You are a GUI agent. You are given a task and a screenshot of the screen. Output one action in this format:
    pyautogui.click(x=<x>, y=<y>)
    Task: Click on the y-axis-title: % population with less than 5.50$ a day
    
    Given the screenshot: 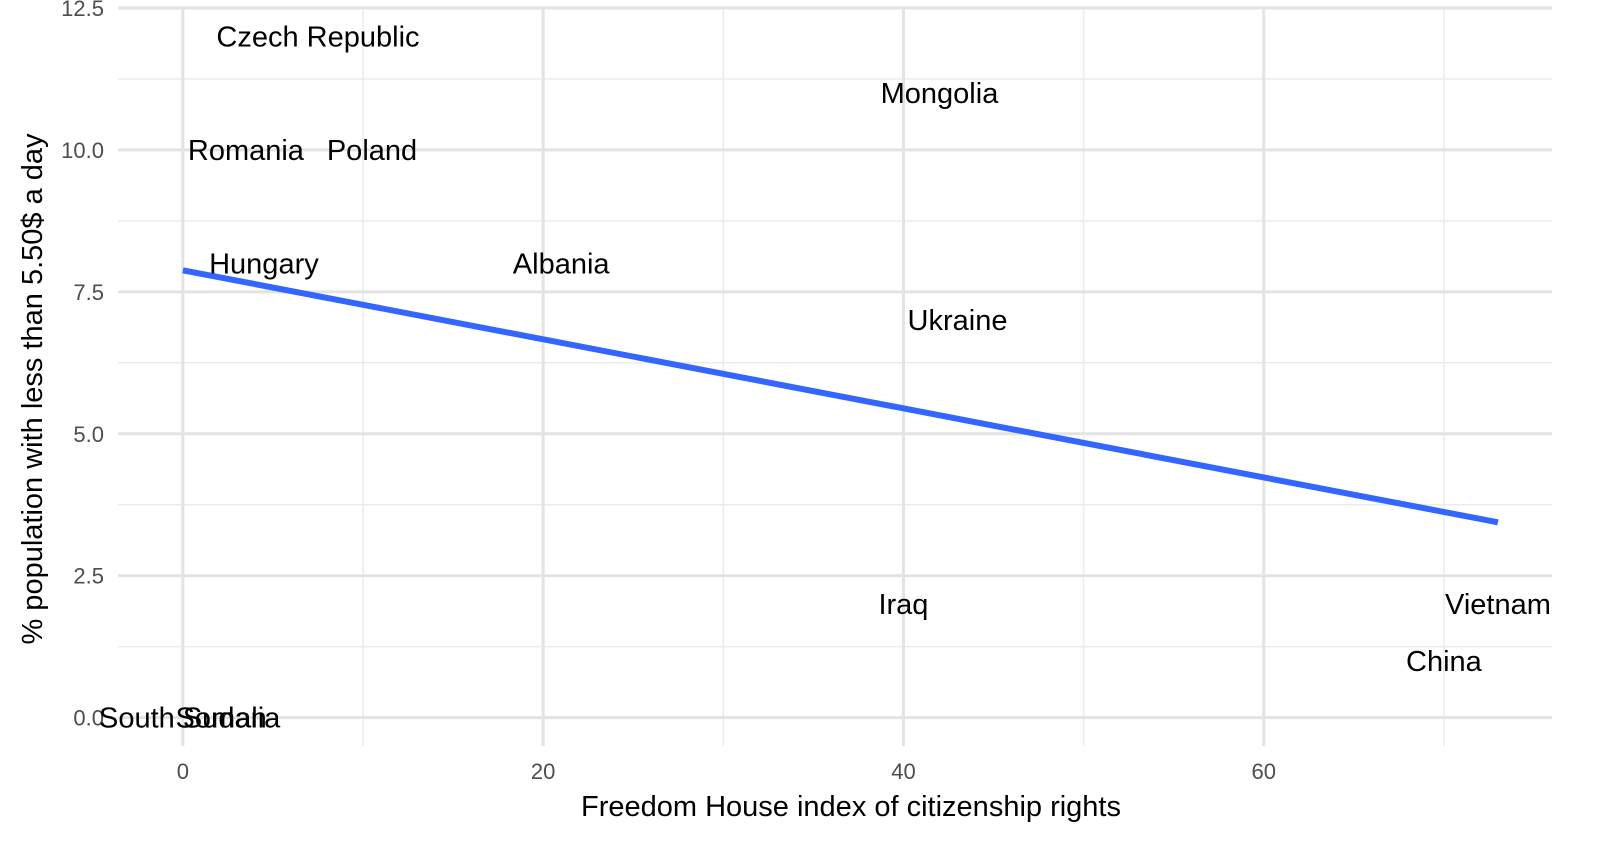 What is the action you would take?
    pyautogui.click(x=33, y=389)
    